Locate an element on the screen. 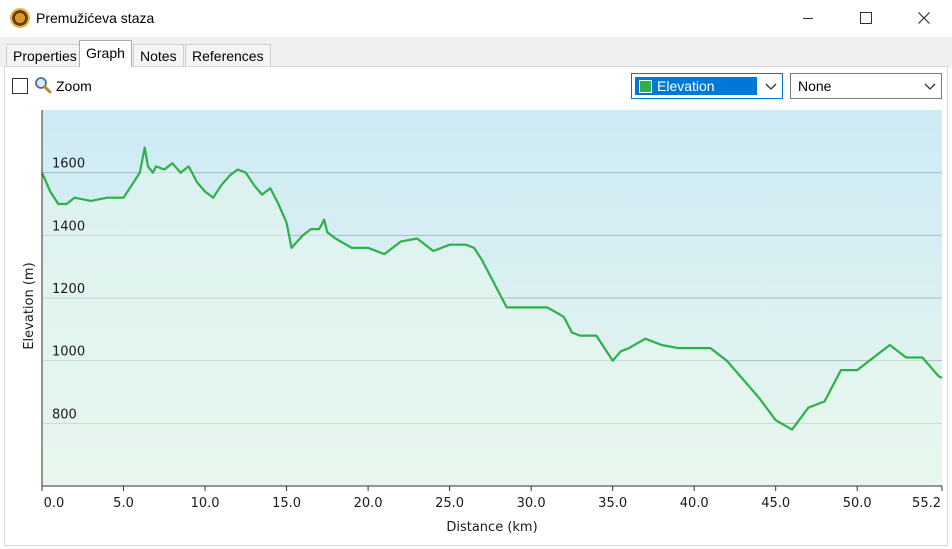 Image resolution: width=952 pixels, height=549 pixels. tab-strip: Properties Graph Notes References is located at coordinates (476, 52).